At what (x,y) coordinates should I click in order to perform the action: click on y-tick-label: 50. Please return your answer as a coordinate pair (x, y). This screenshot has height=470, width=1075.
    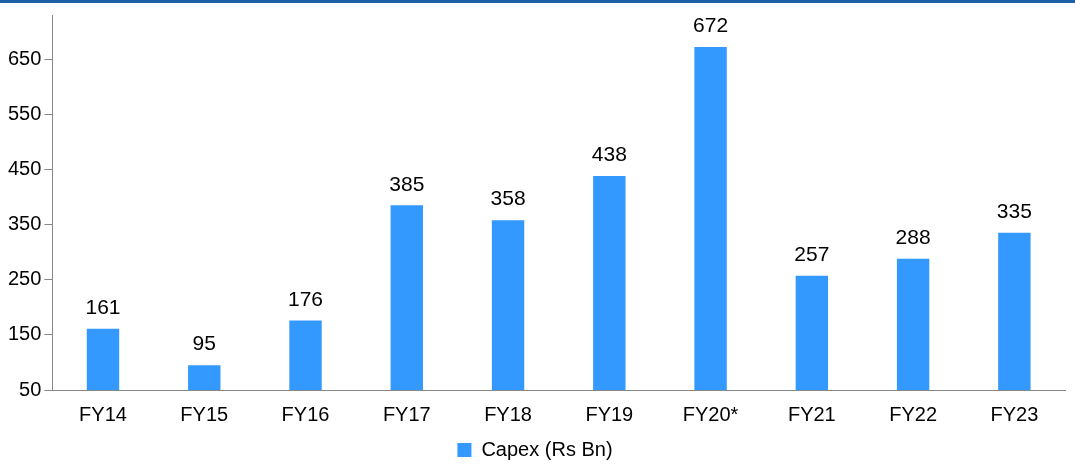
    Looking at the image, I should click on (30, 388).